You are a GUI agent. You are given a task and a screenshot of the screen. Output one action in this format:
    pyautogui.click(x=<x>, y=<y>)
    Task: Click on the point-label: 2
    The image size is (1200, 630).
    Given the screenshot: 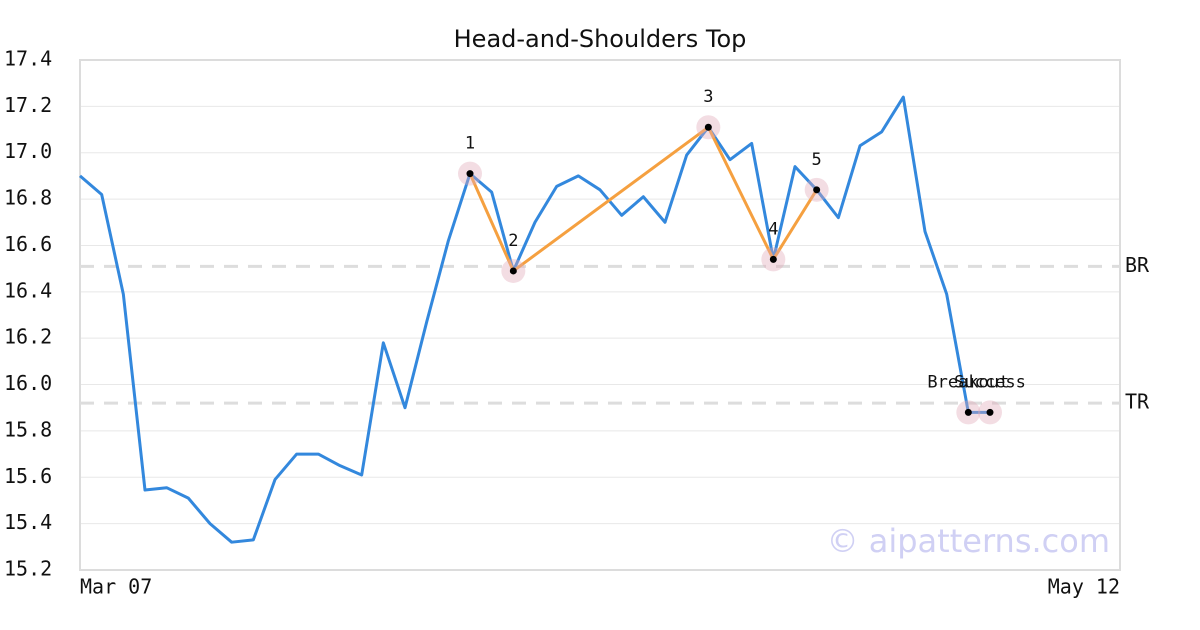 What is the action you would take?
    pyautogui.click(x=513, y=241)
    